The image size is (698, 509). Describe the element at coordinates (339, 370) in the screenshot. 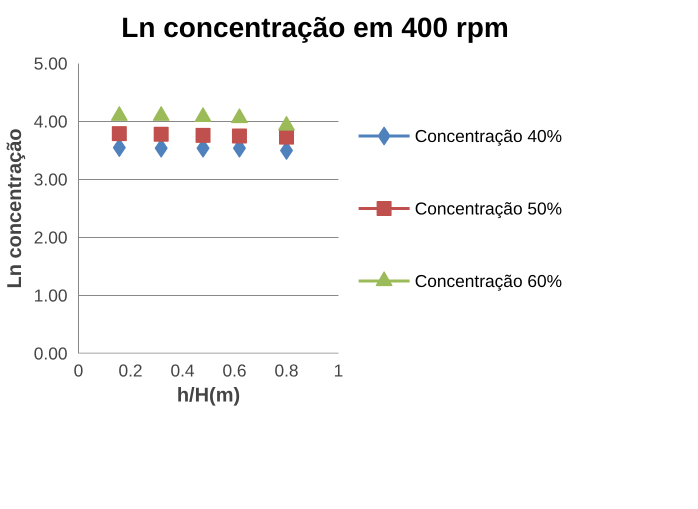

I see `x-tick-label: 1` at that location.